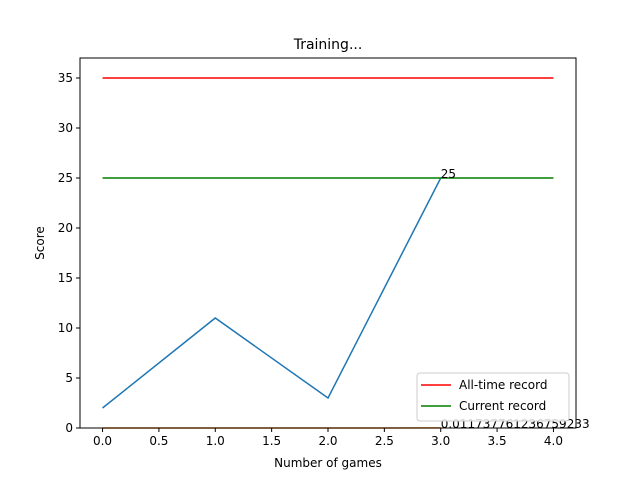 The width and height of the screenshot is (640, 480). What do you see at coordinates (503, 385) in the screenshot?
I see `legend-label: All-time record` at bounding box center [503, 385].